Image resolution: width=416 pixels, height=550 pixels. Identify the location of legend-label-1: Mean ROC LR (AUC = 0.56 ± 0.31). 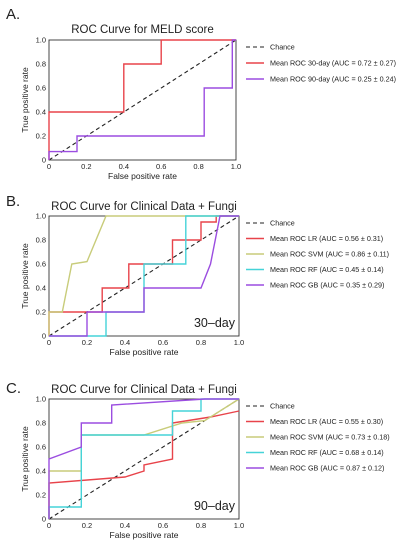
(326, 238).